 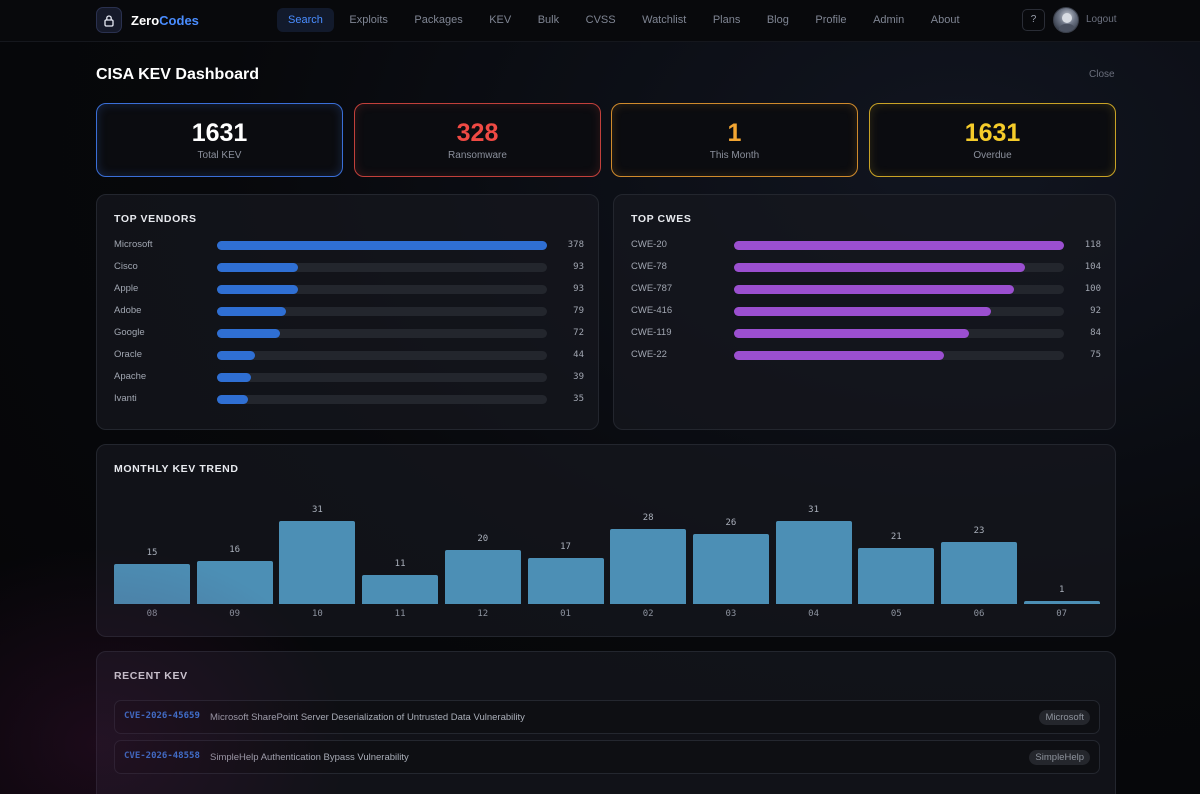 I want to click on lock-icon, so click(x=109, y=20).